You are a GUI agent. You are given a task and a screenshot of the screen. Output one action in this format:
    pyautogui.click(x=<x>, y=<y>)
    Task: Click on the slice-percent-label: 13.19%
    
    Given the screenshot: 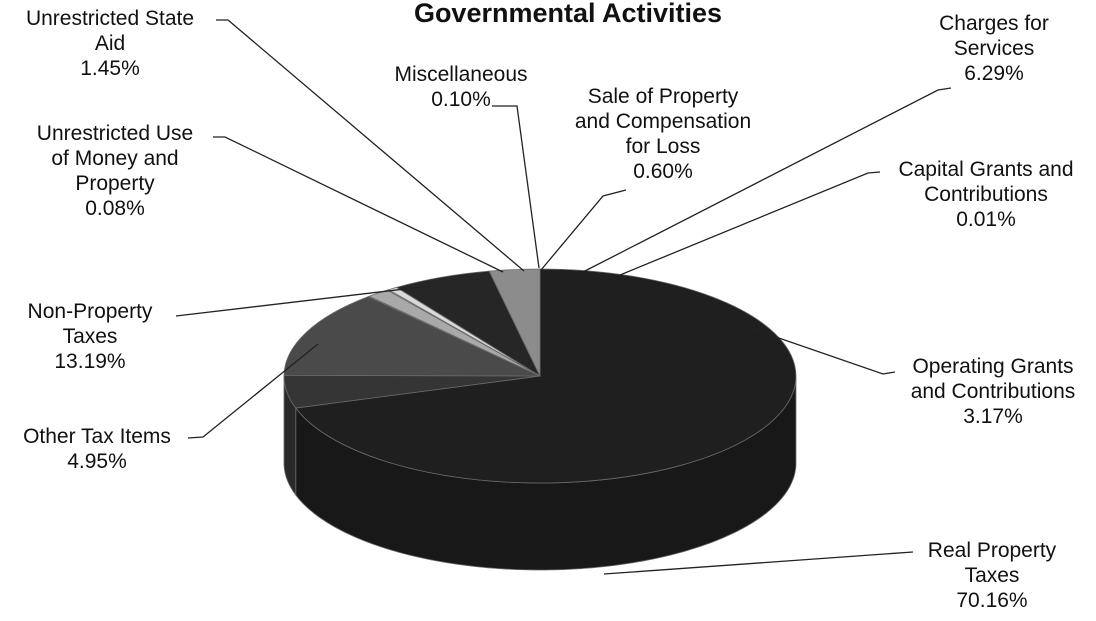 What is the action you would take?
    pyautogui.click(x=89, y=361)
    